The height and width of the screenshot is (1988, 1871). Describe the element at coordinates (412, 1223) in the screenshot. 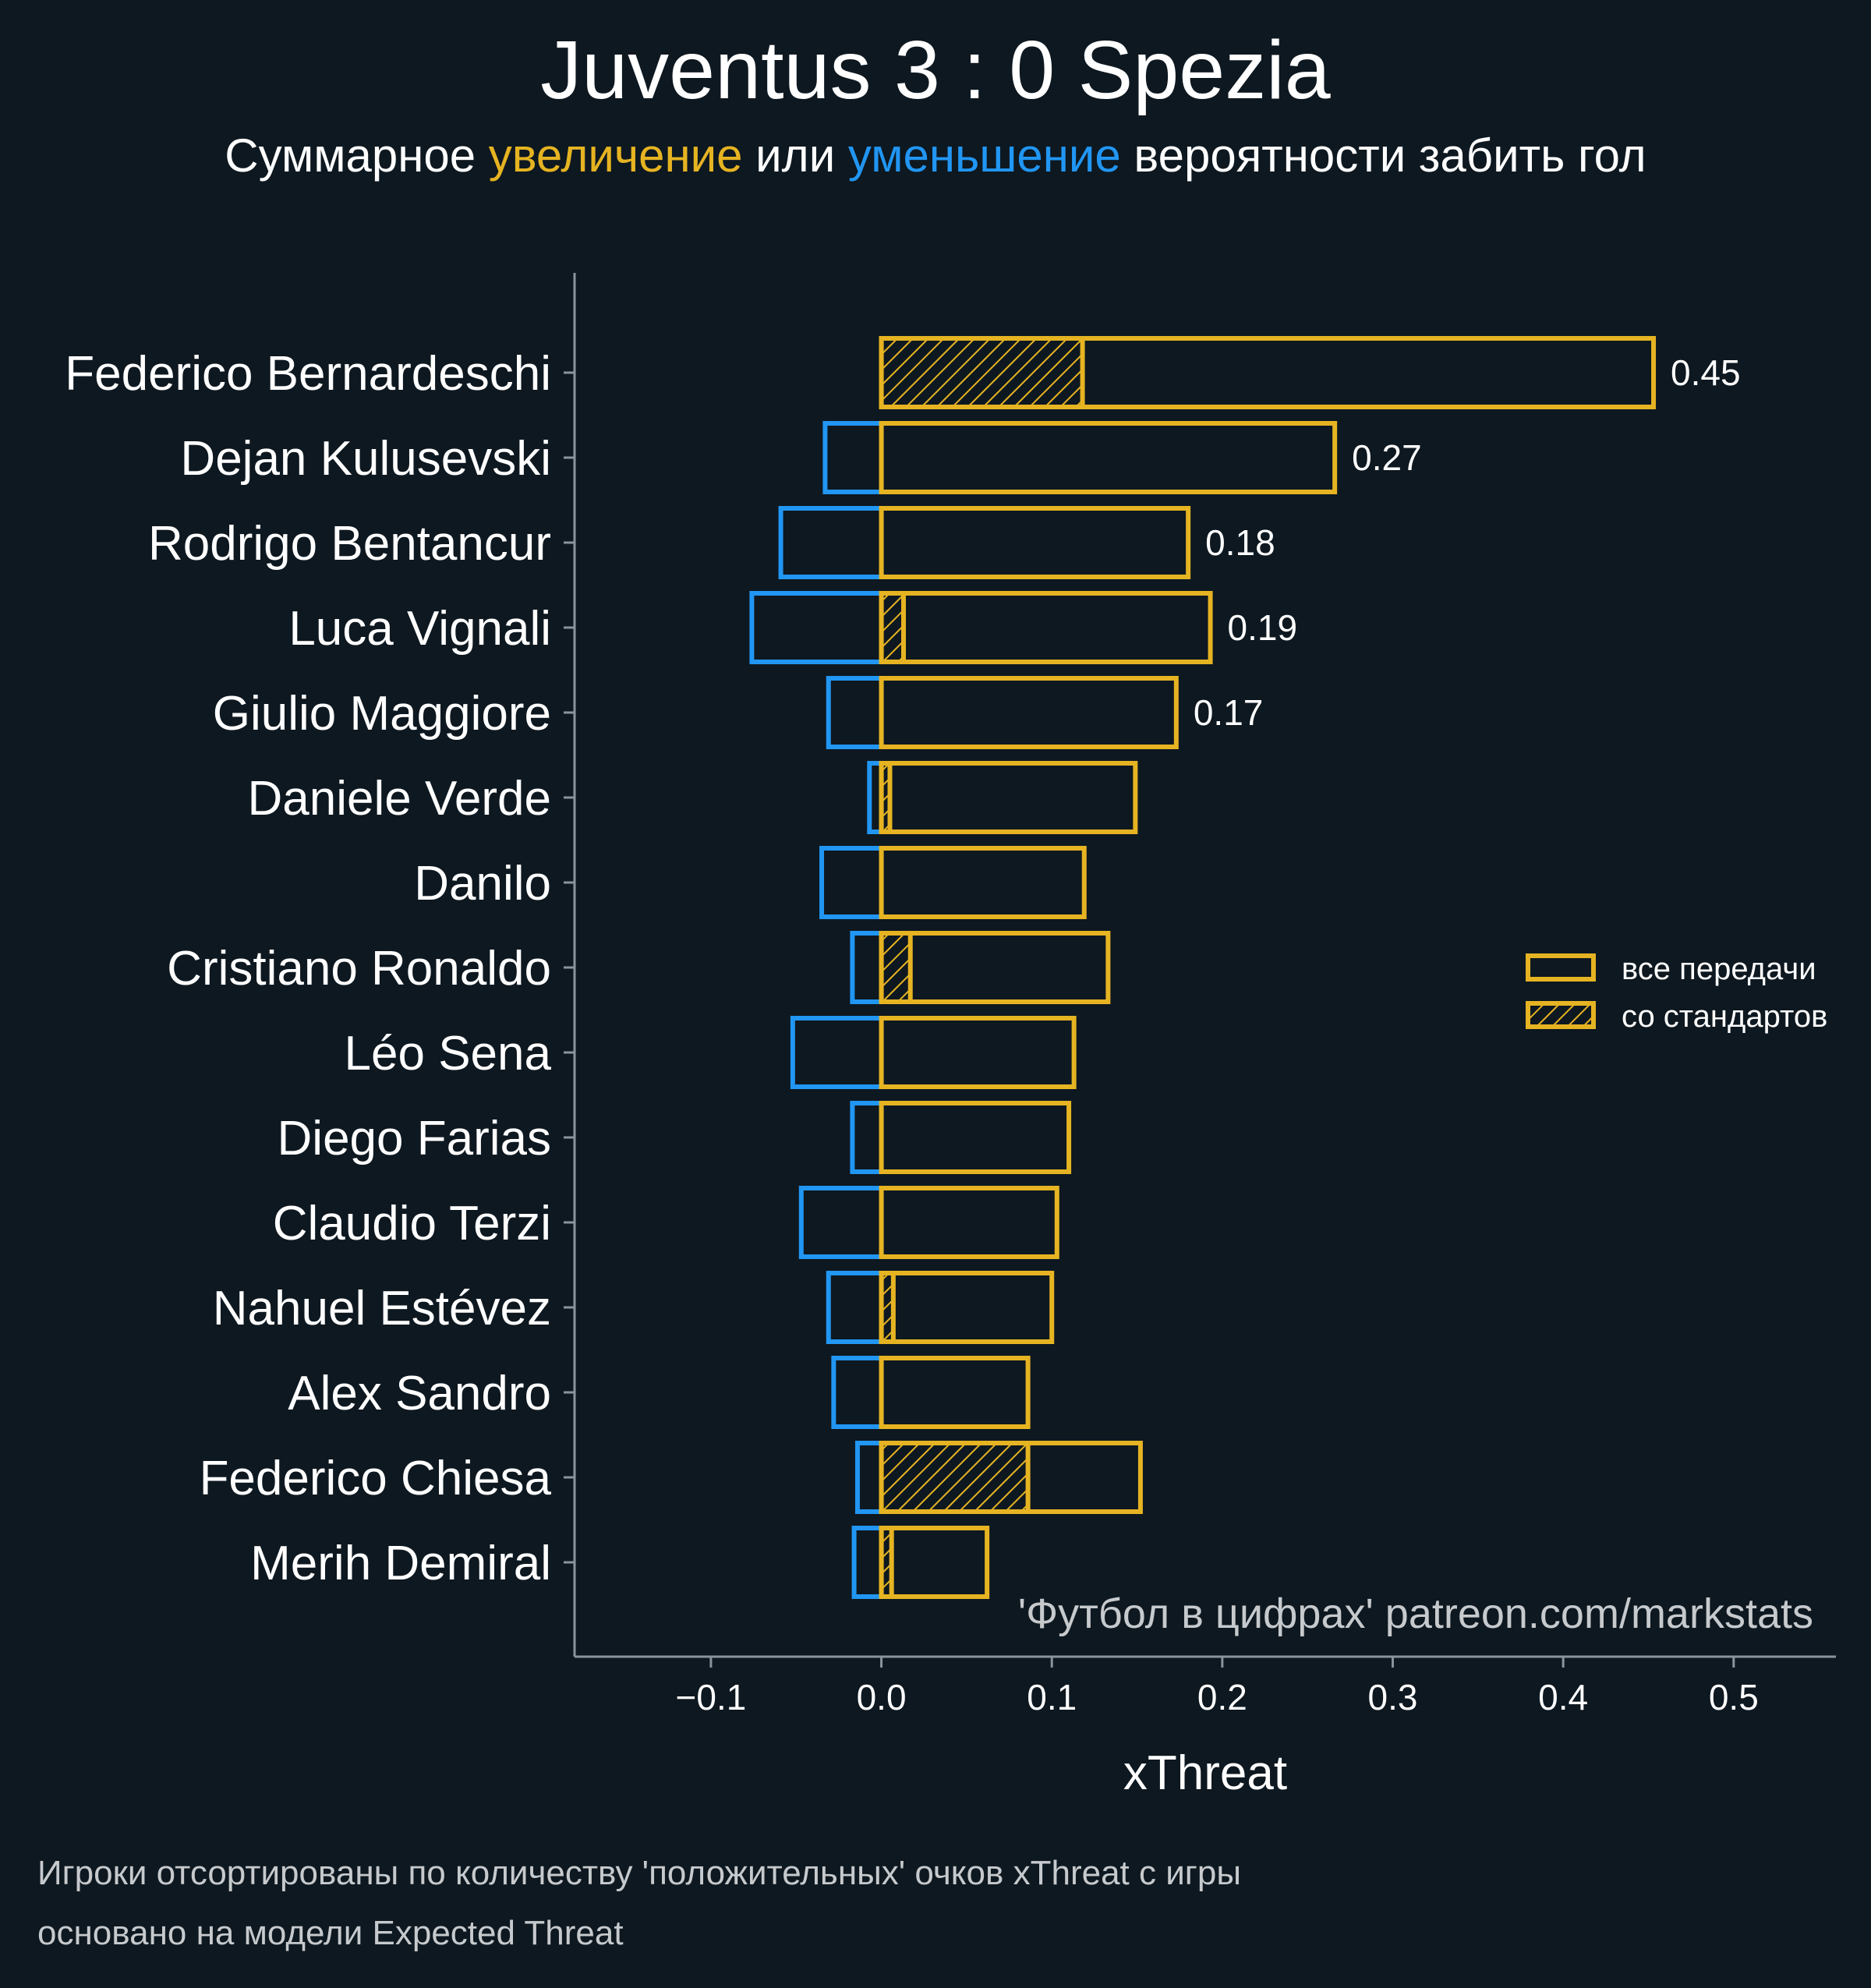

I see `y-tick-label: Claudio Terzi` at that location.